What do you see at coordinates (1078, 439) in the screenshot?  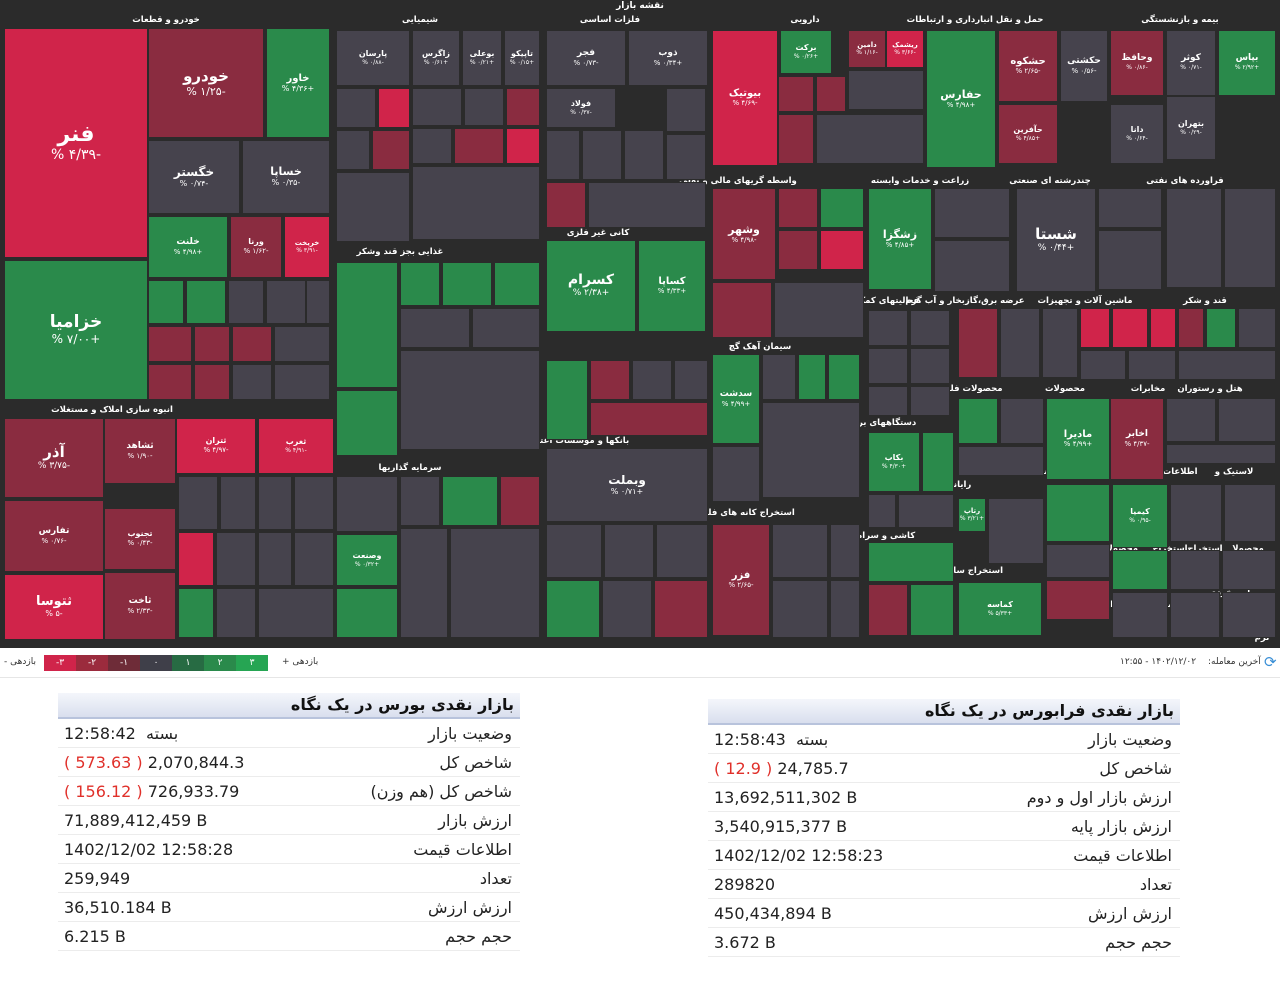 I see `stock-tile: ماديرا +۴/۹۹ %` at bounding box center [1078, 439].